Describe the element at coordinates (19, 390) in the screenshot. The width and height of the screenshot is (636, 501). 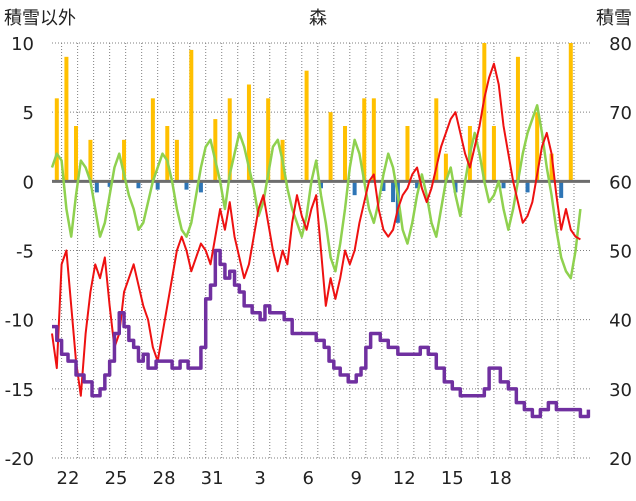
I see `y-left-tick-5: -15` at that location.